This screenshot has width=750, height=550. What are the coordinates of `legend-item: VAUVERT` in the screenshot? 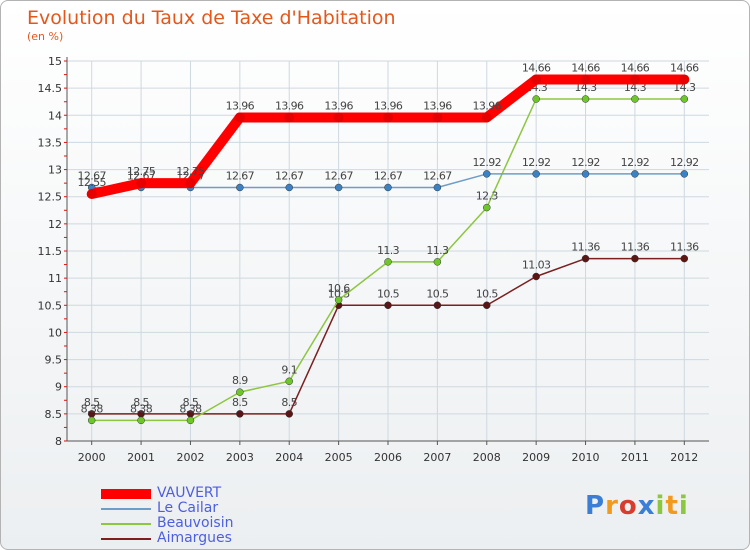 It's located at (251, 493).